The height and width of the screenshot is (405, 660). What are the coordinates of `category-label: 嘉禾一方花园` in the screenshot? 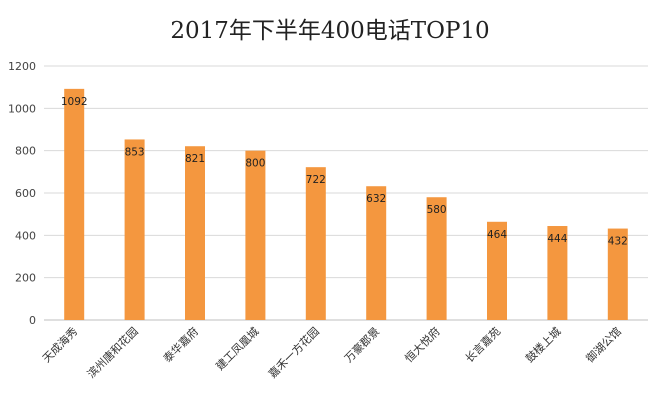 It's located at (293, 352).